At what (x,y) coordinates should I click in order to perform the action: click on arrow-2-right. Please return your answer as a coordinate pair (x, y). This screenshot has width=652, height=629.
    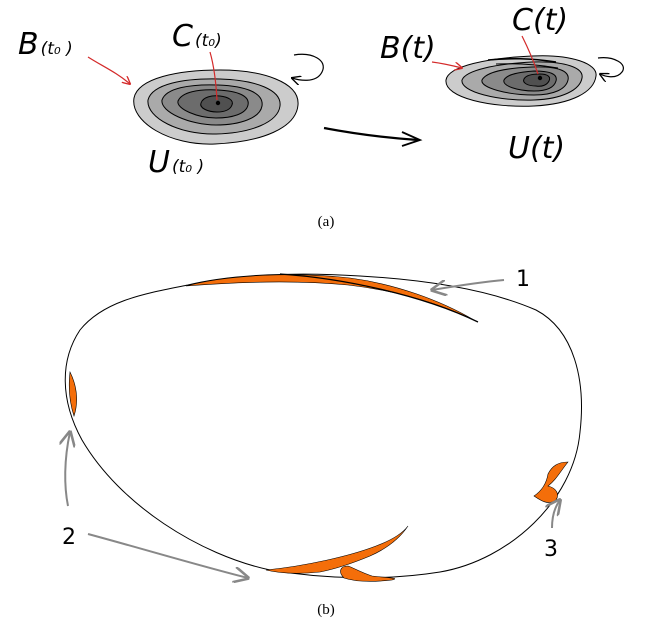
    Looking at the image, I should click on (167, 555).